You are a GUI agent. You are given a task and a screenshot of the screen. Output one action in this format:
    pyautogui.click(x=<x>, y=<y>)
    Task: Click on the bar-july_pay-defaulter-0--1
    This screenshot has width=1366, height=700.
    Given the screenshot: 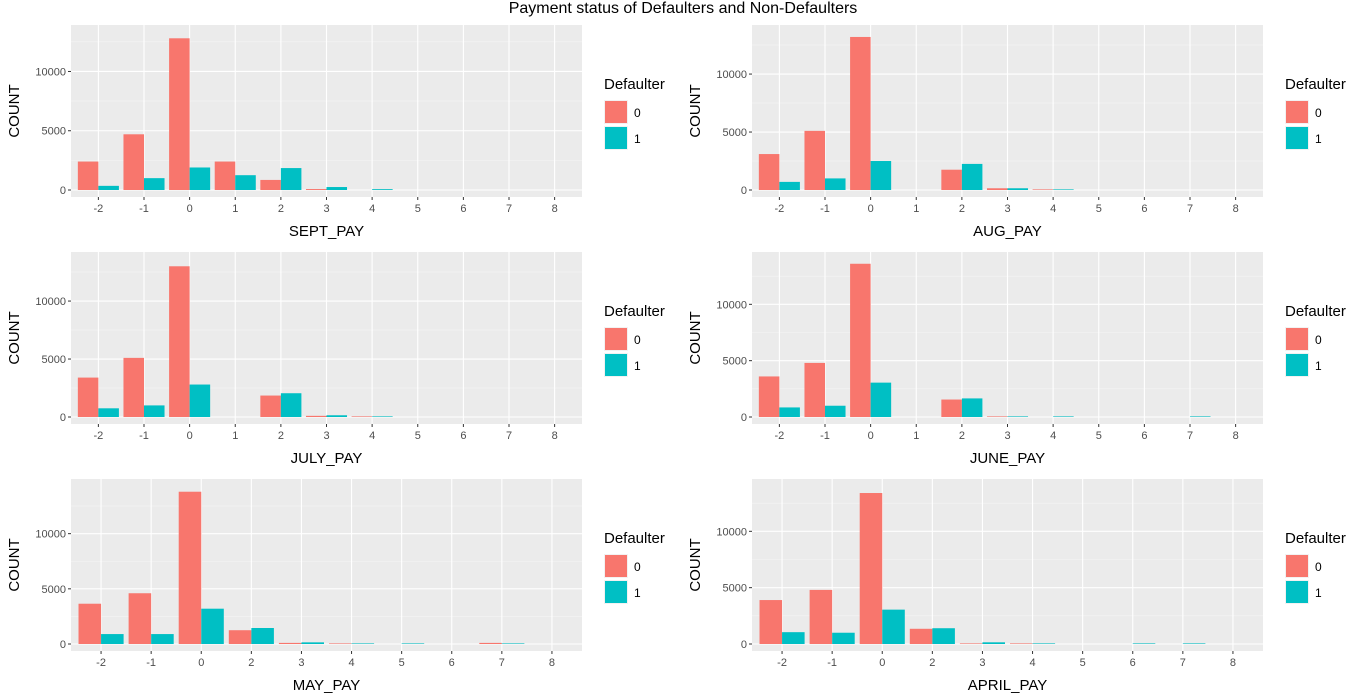 What is the action you would take?
    pyautogui.click(x=133, y=387)
    